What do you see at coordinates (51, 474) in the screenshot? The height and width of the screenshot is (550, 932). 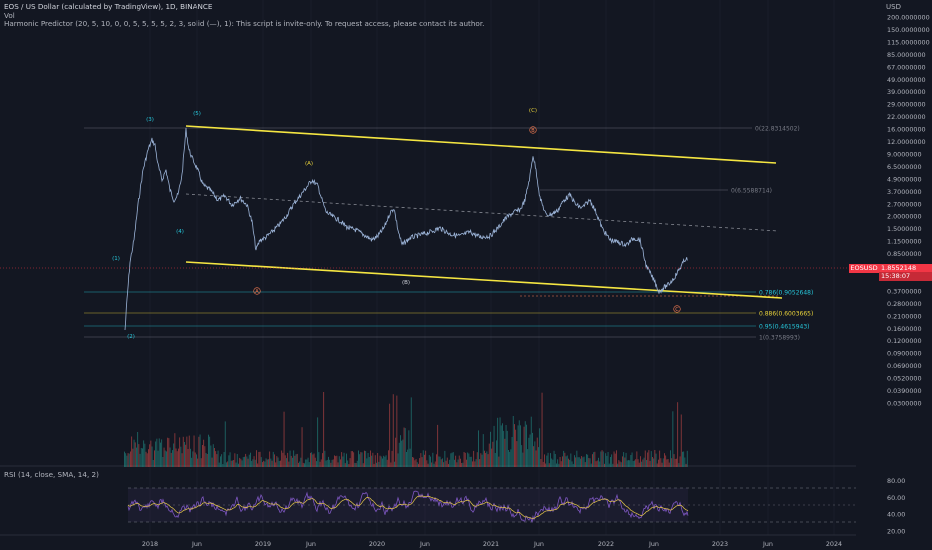 I see `rsi-legend: RSI (14, close, SMA, 14, 2)` at bounding box center [51, 474].